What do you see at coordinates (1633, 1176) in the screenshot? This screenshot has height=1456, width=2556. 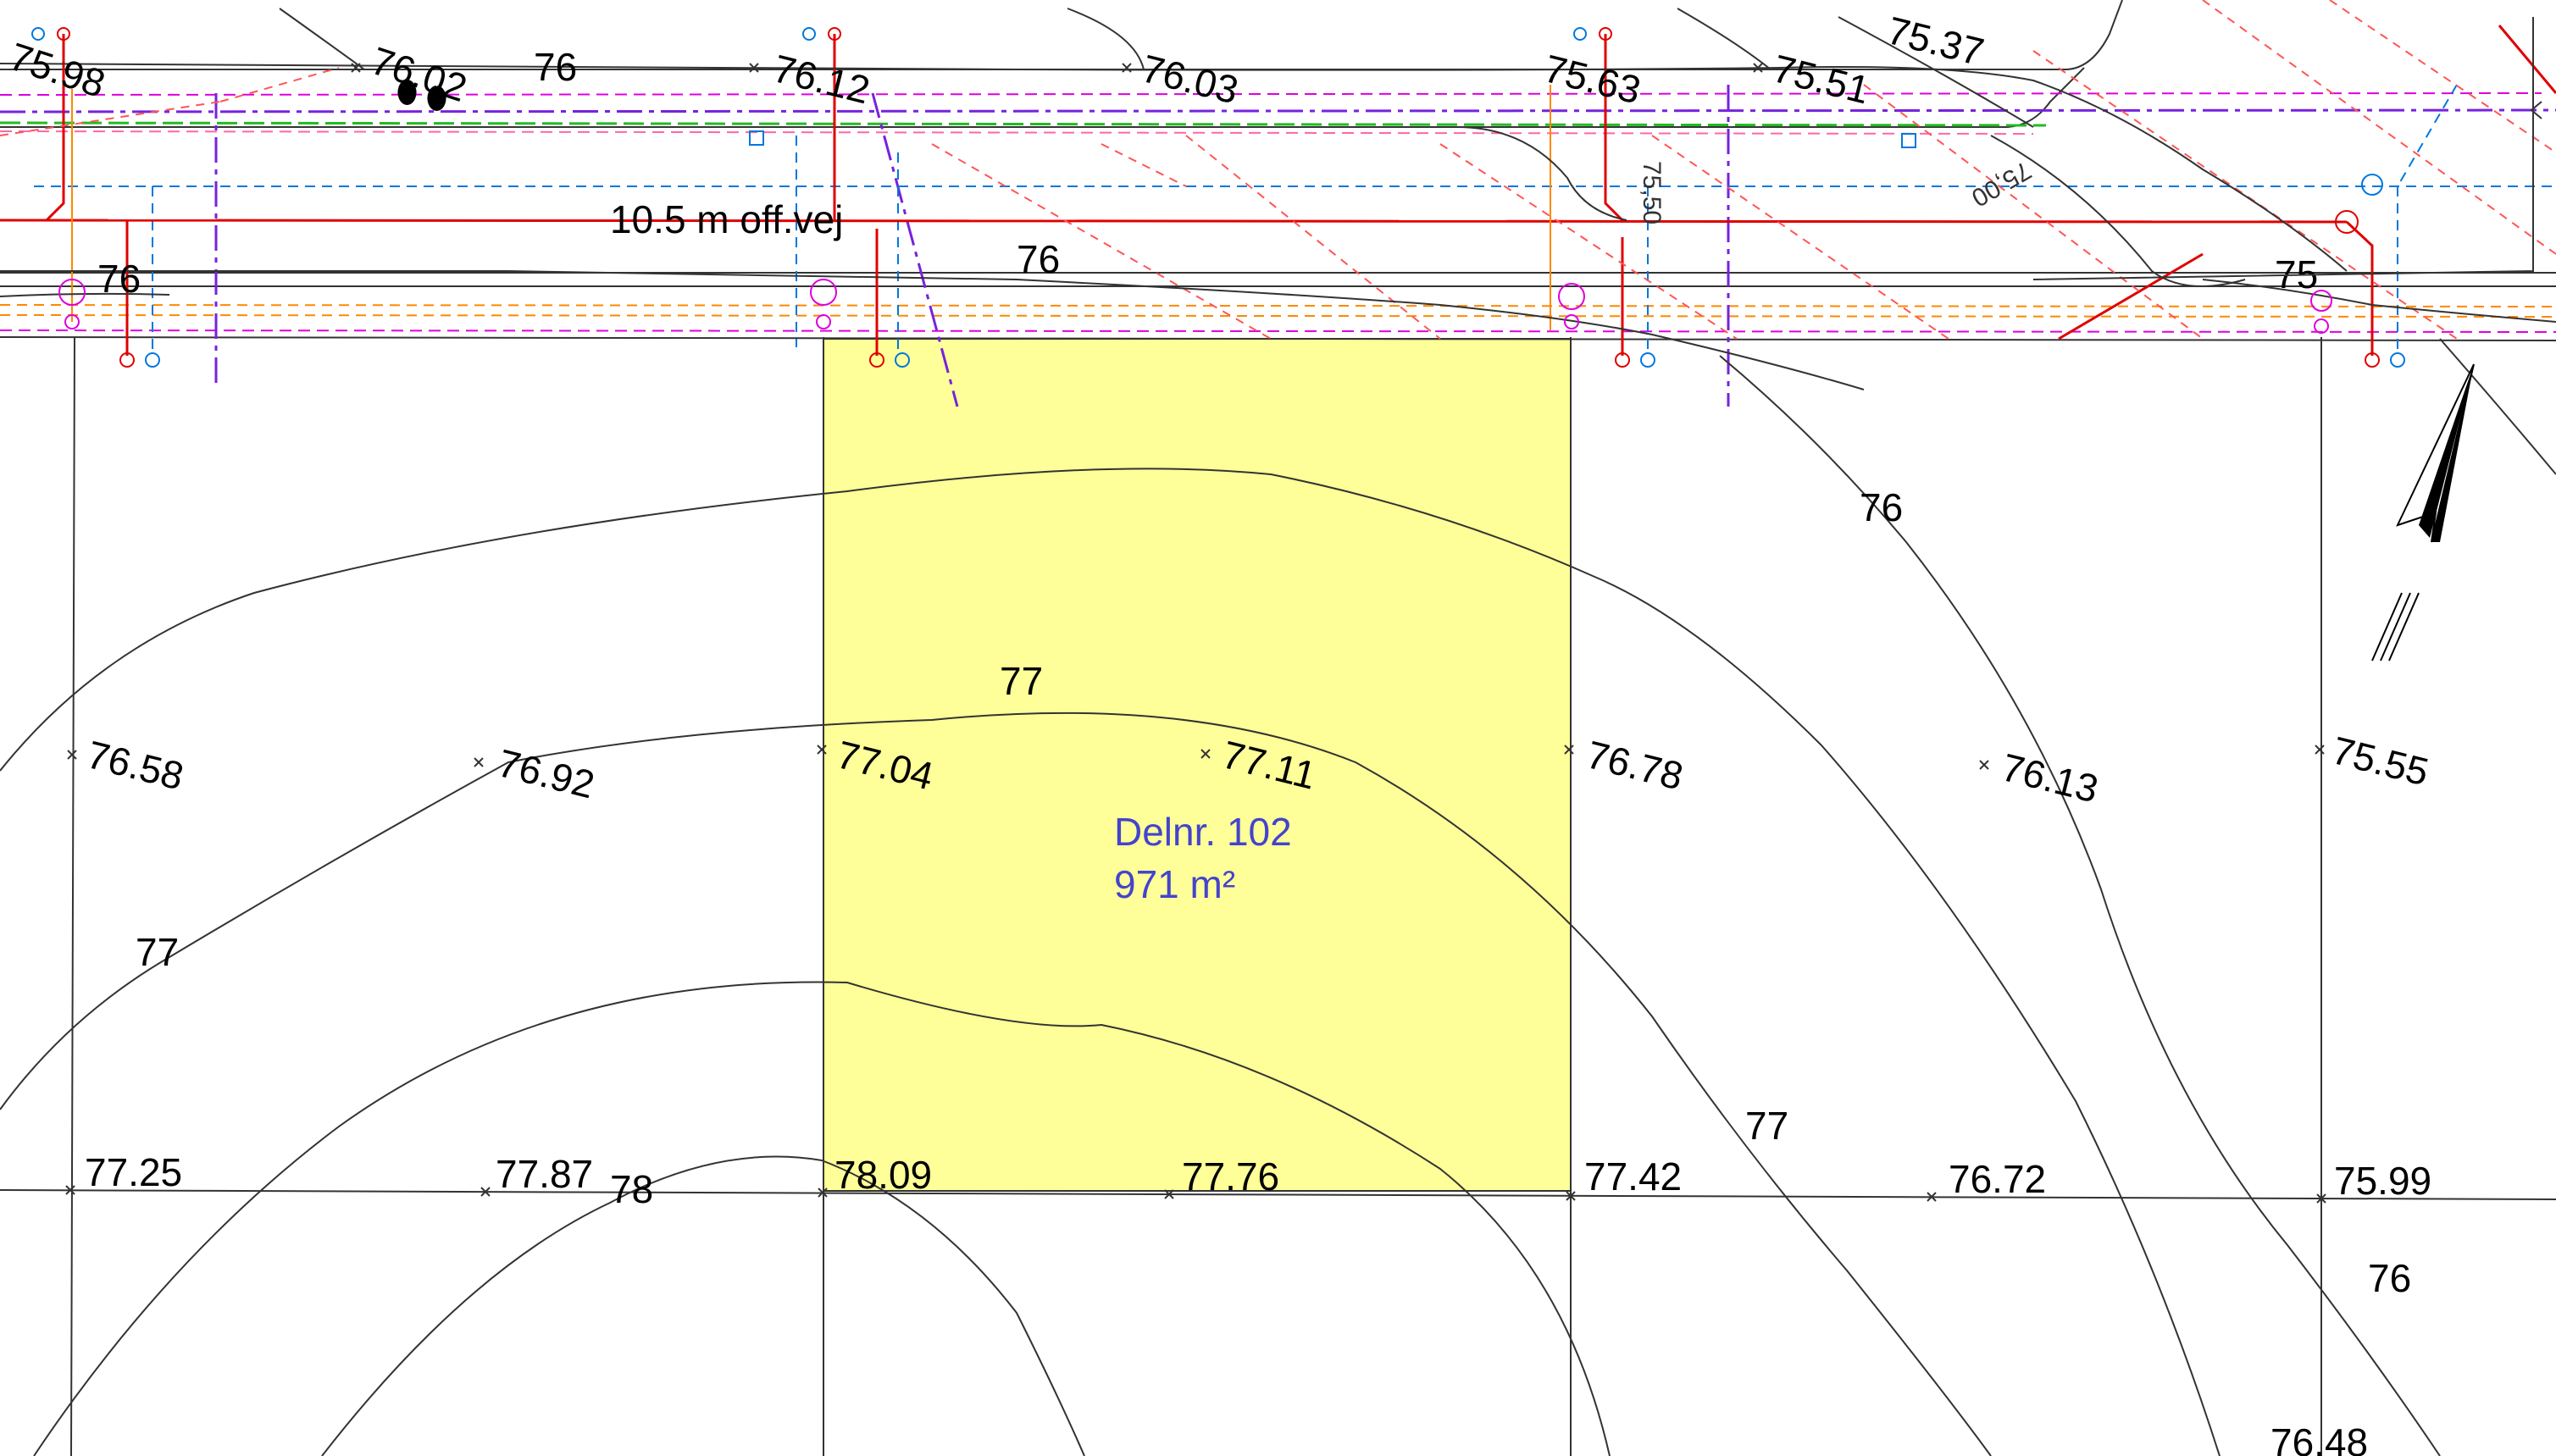 I see `spot-height-label: 77.42` at bounding box center [1633, 1176].